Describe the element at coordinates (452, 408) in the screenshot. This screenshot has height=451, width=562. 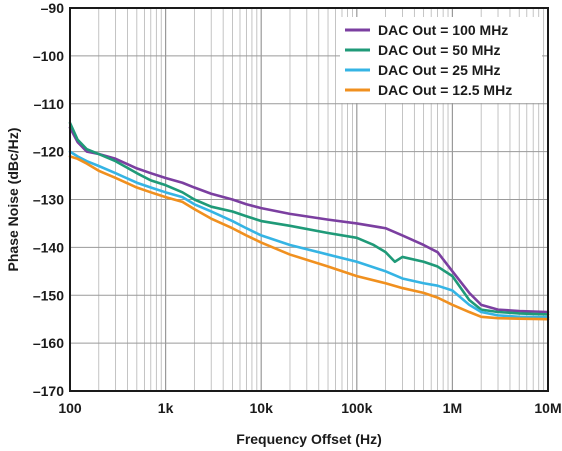
I see `x-tick-label: 1M` at that location.